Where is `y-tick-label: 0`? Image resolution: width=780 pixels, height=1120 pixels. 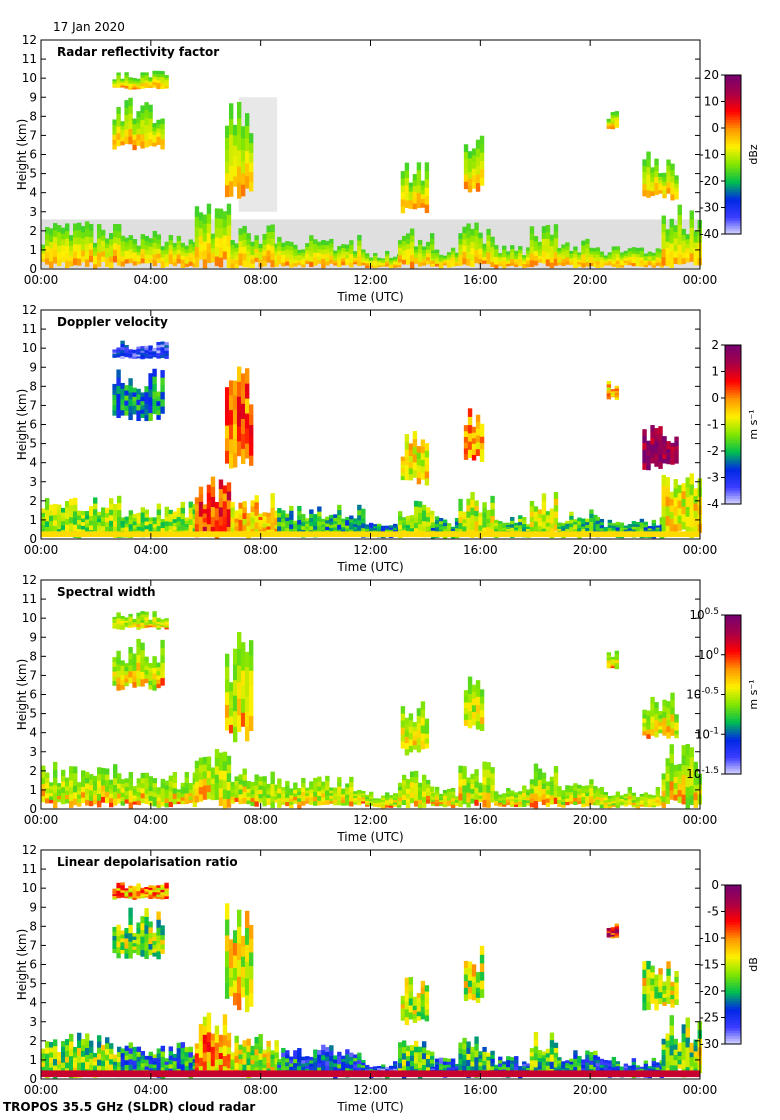 y-tick-label: 0 is located at coordinates (33, 269).